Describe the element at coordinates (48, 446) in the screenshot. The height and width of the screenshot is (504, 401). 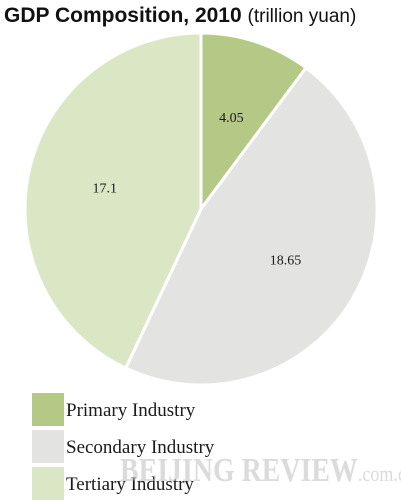
I see `legend-swatch-secondary` at that location.